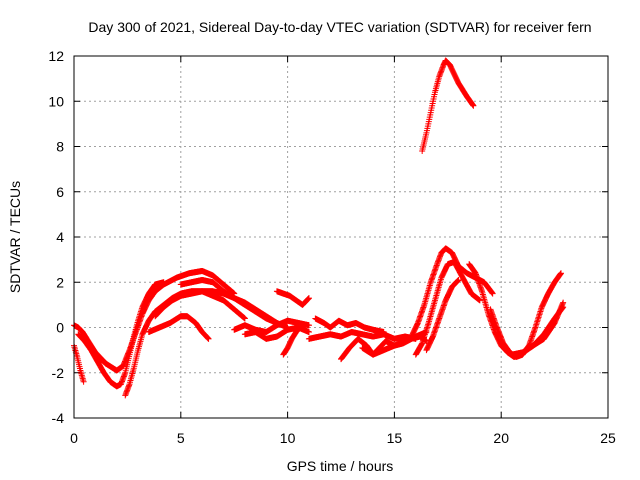  What do you see at coordinates (60, 192) in the screenshot?
I see `y-tick-label: 6` at bounding box center [60, 192].